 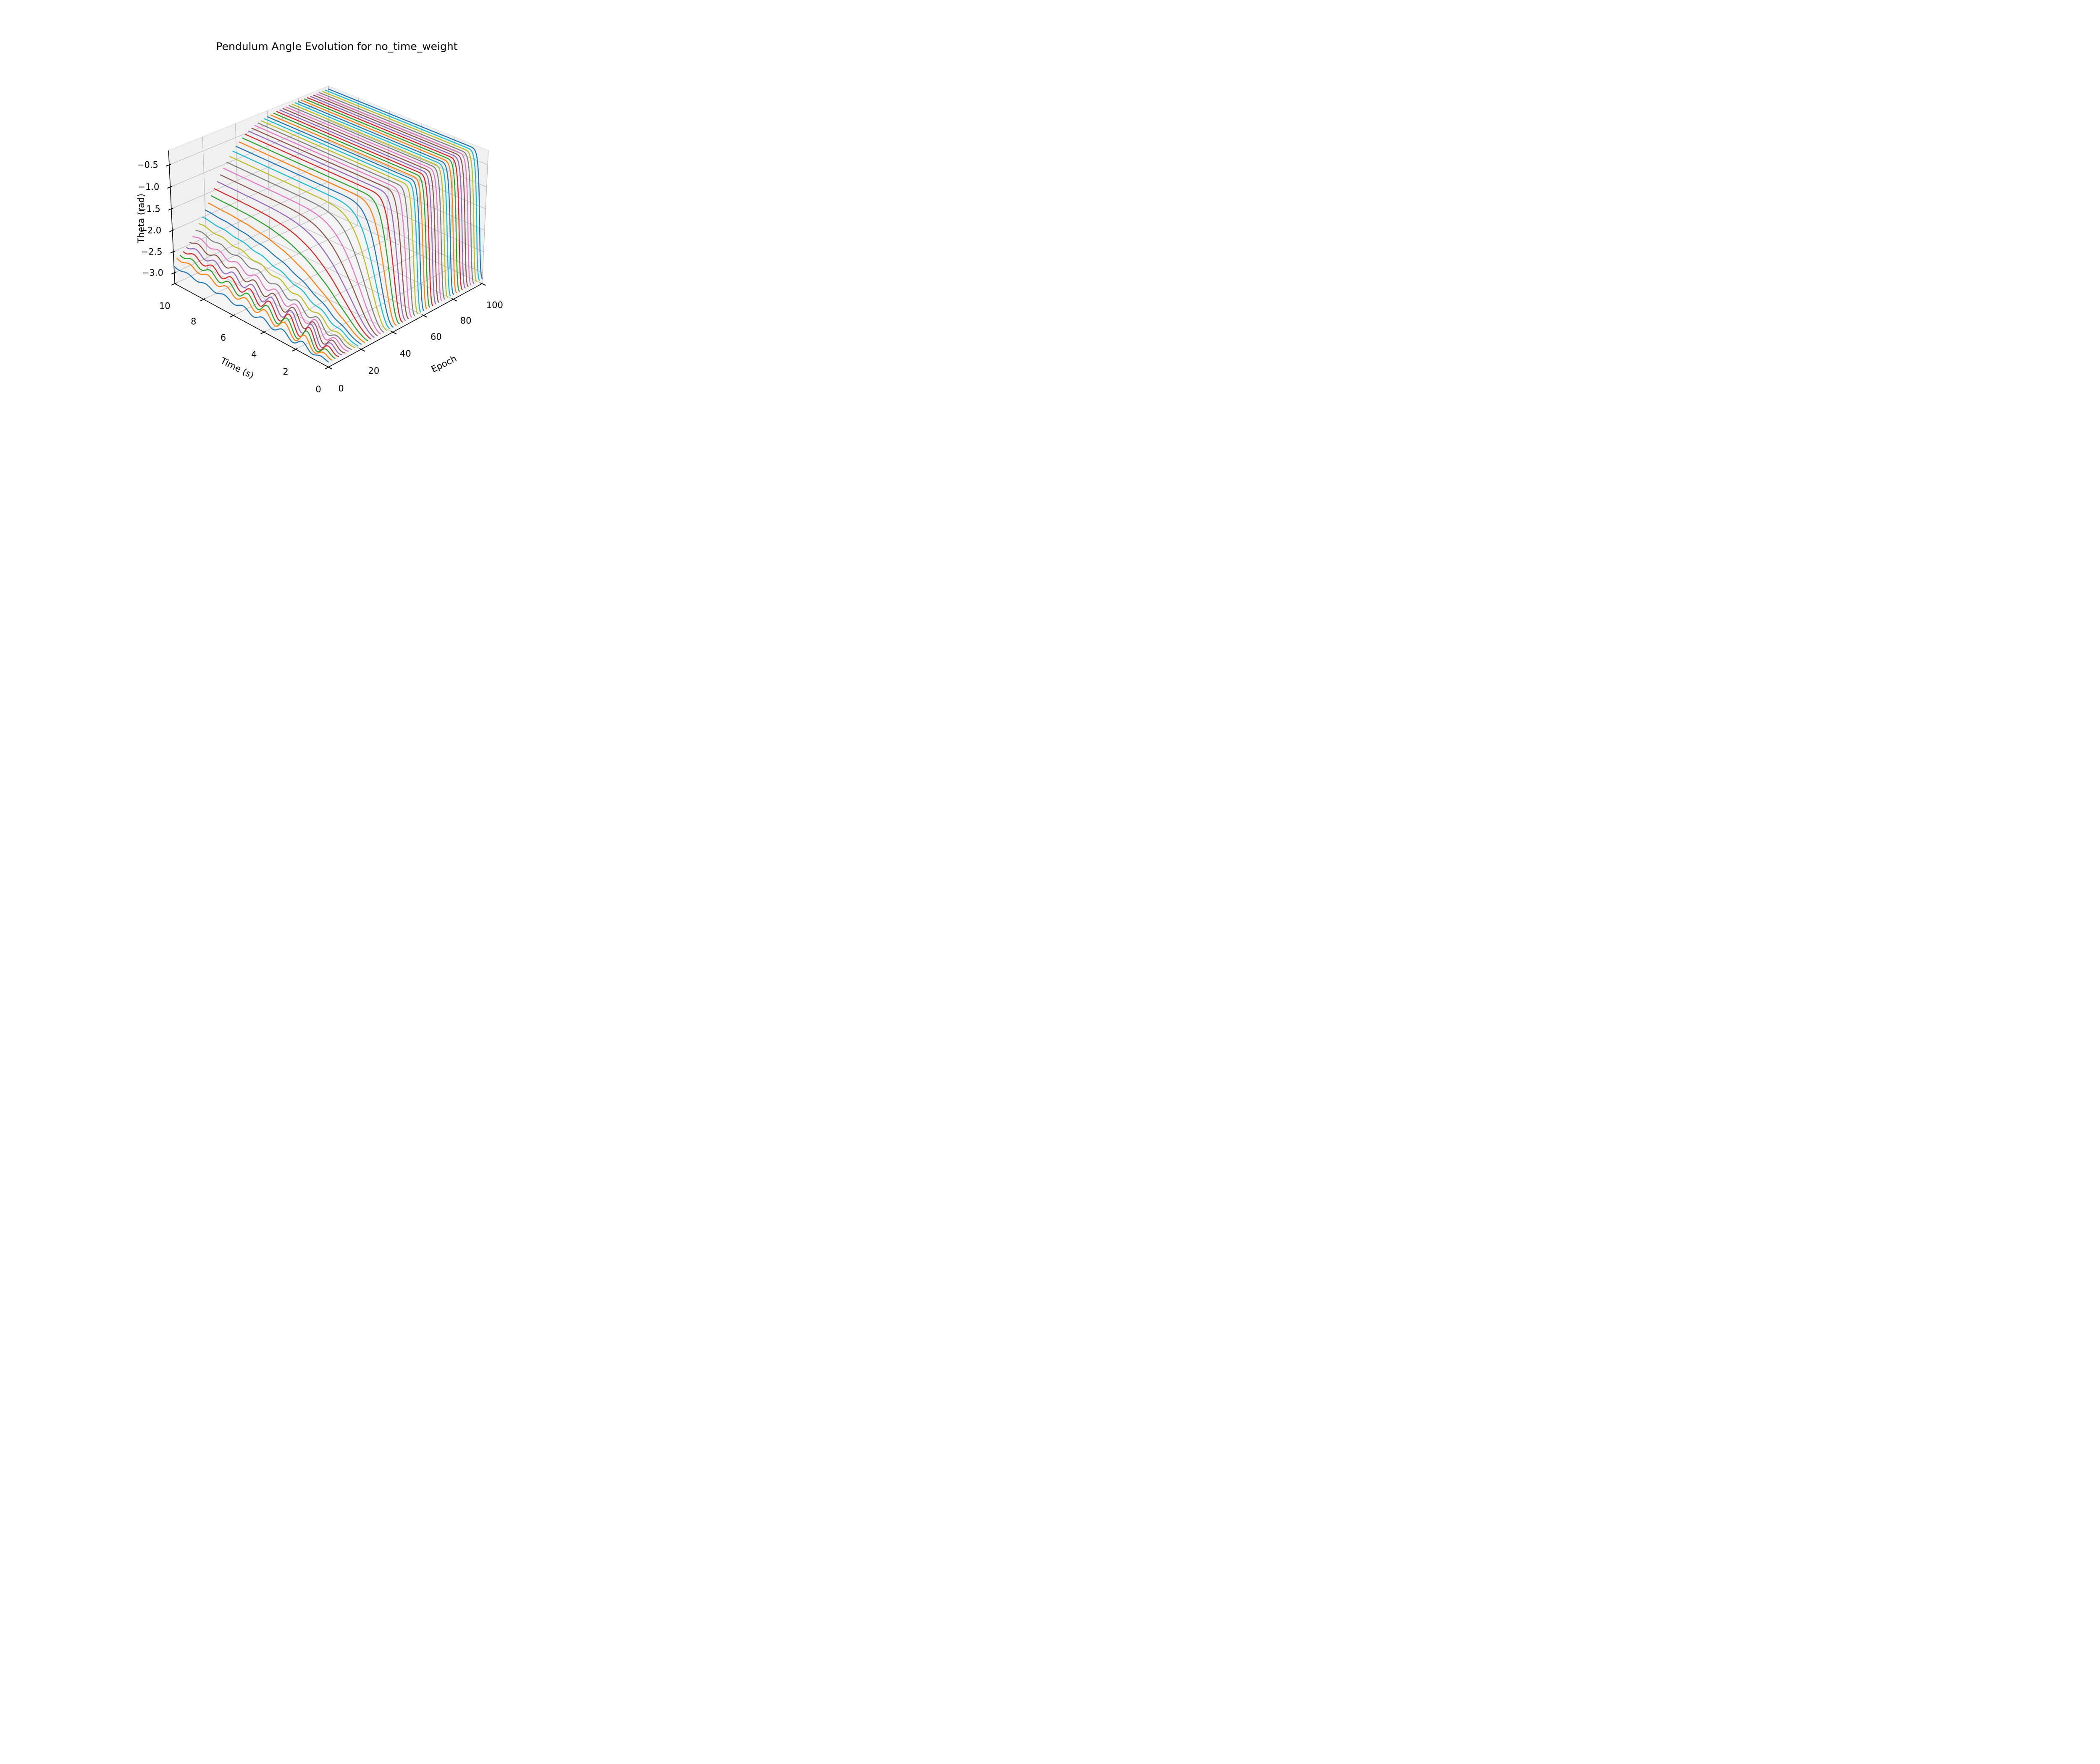 I want to click on x-tick-label: 6, so click(x=223, y=338).